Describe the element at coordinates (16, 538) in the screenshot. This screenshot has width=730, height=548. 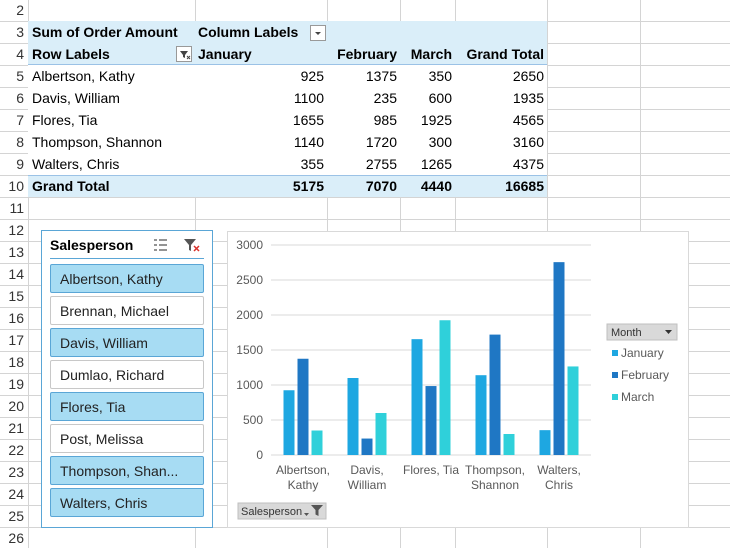
I see `row-number: 26` at that location.